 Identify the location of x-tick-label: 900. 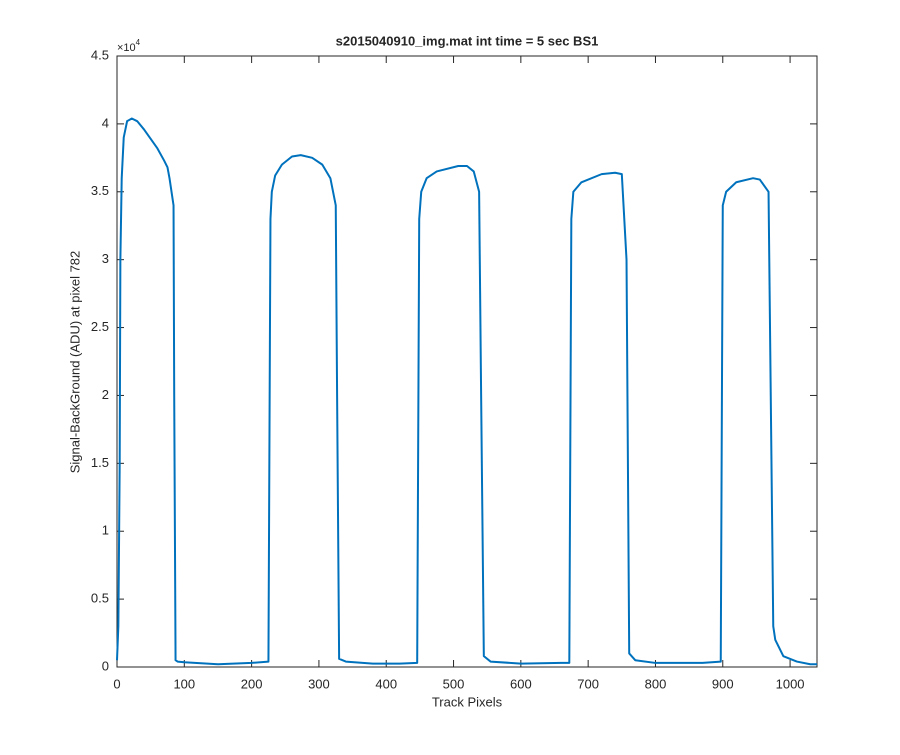
(723, 683).